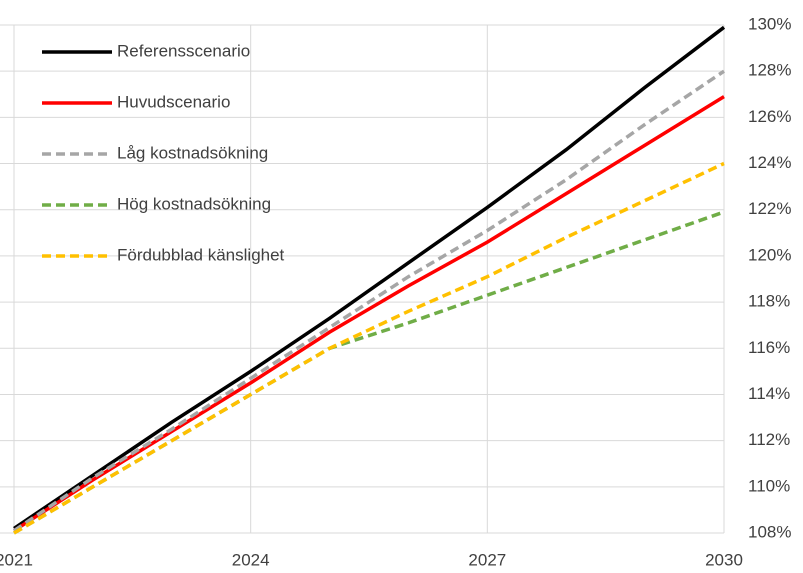 The height and width of the screenshot is (573, 803). Describe the element at coordinates (724, 559) in the screenshot. I see `x-tick-label: 2030` at that location.